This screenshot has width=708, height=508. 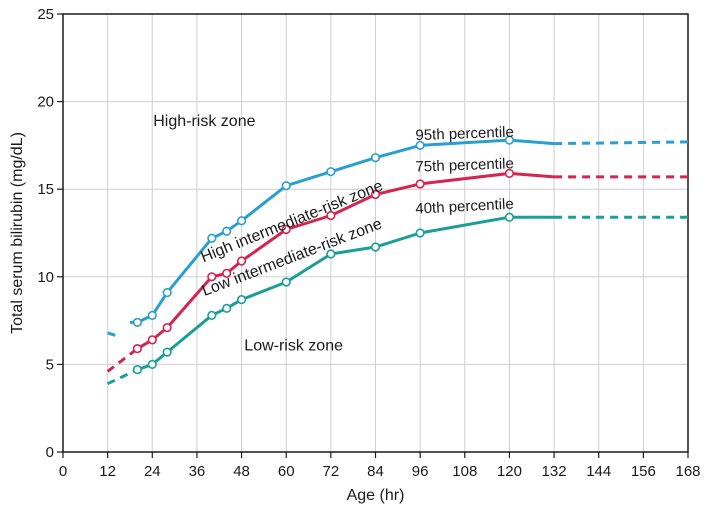 What do you see at coordinates (331, 471) in the screenshot?
I see `x-tick-label: 72` at bounding box center [331, 471].